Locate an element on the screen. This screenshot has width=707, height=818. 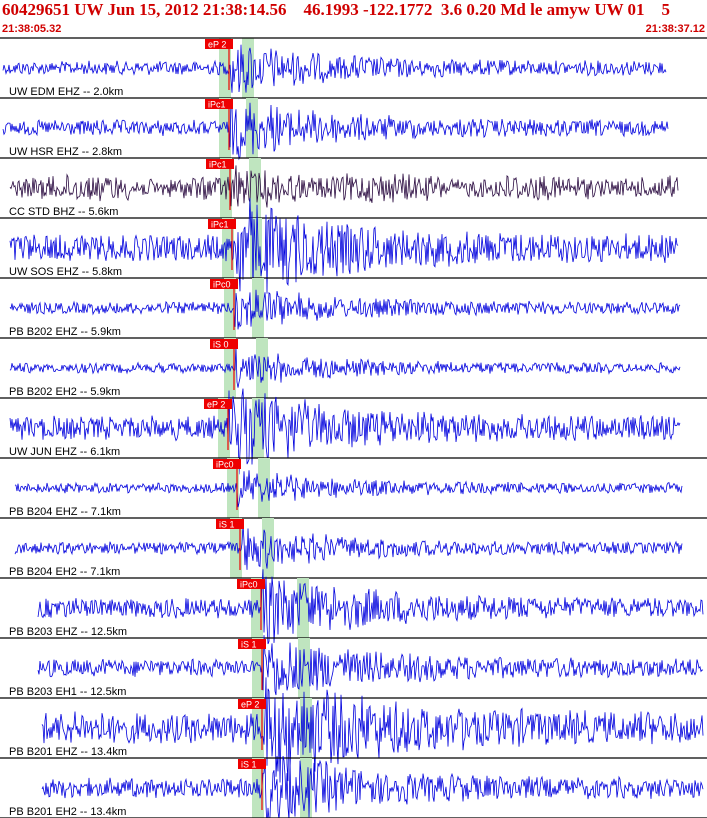
trace-row: iPc0 PB B204 EHZ -- 7.1km is located at coordinates (353, 488).